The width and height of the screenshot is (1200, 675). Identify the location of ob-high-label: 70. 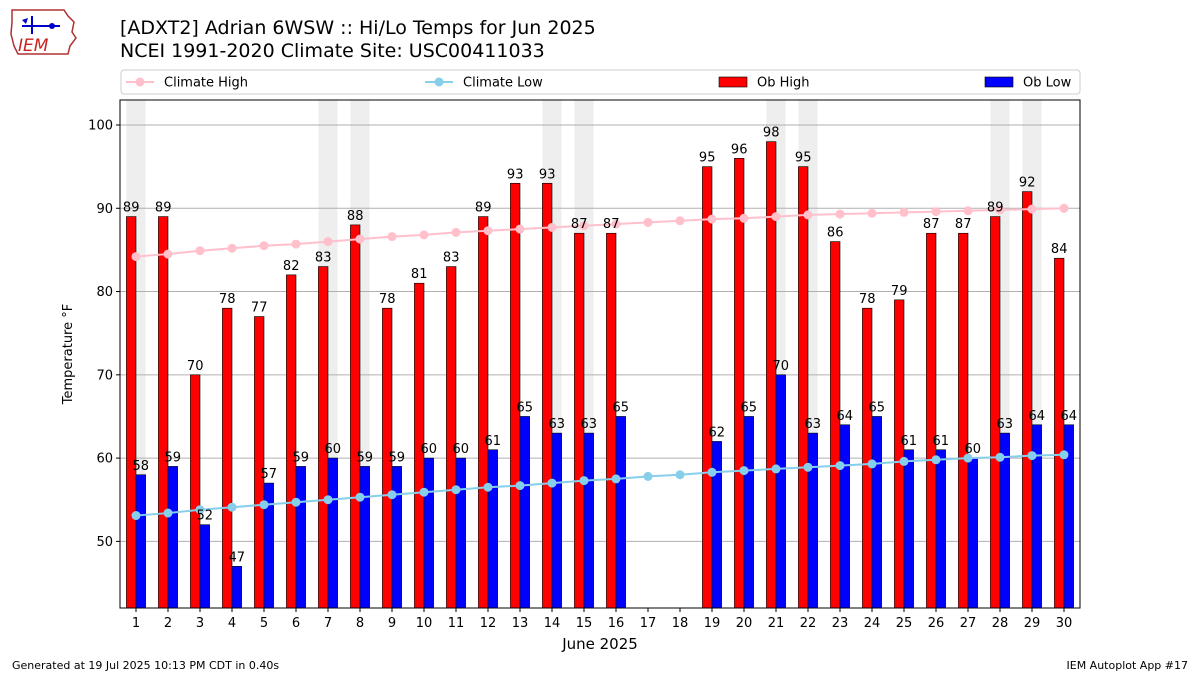
(195, 366).